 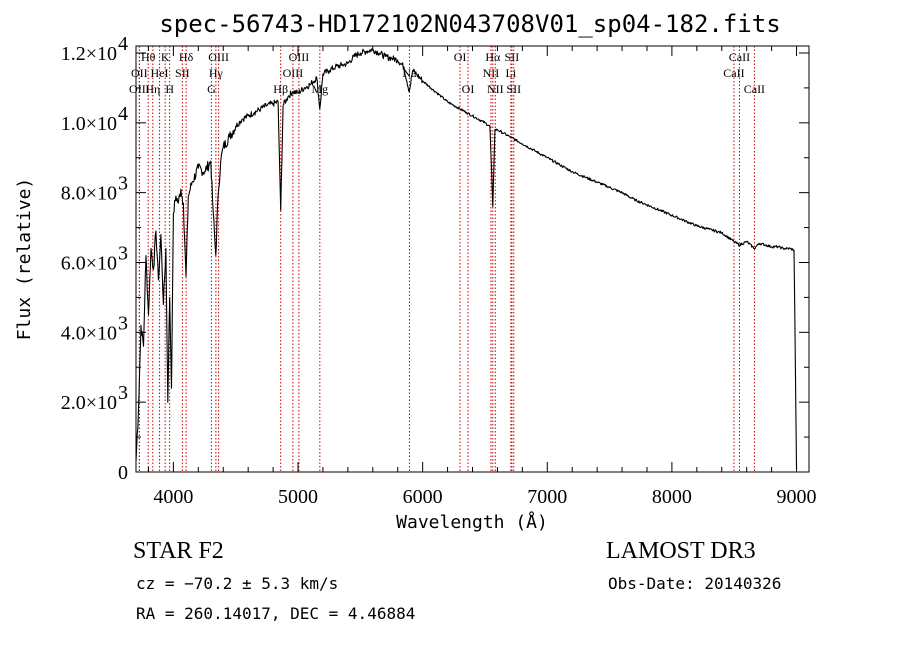 What do you see at coordinates (89, 54) in the screenshot?
I see `y-tick-label: 1.2×10` at bounding box center [89, 54].